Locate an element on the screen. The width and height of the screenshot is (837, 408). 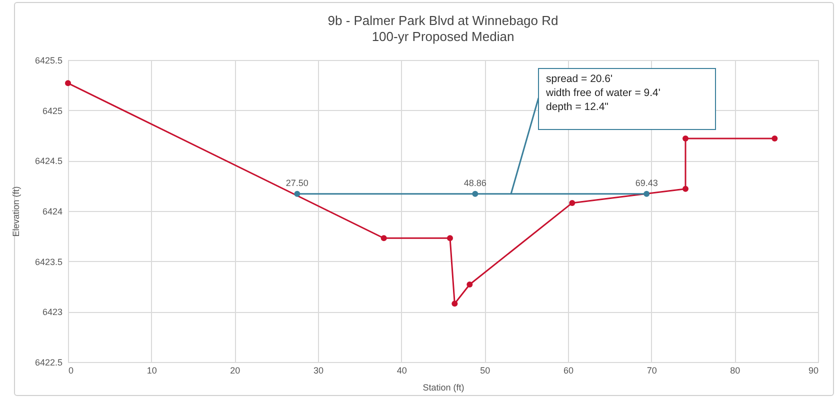
x-tick-label: 40 is located at coordinates (401, 371).